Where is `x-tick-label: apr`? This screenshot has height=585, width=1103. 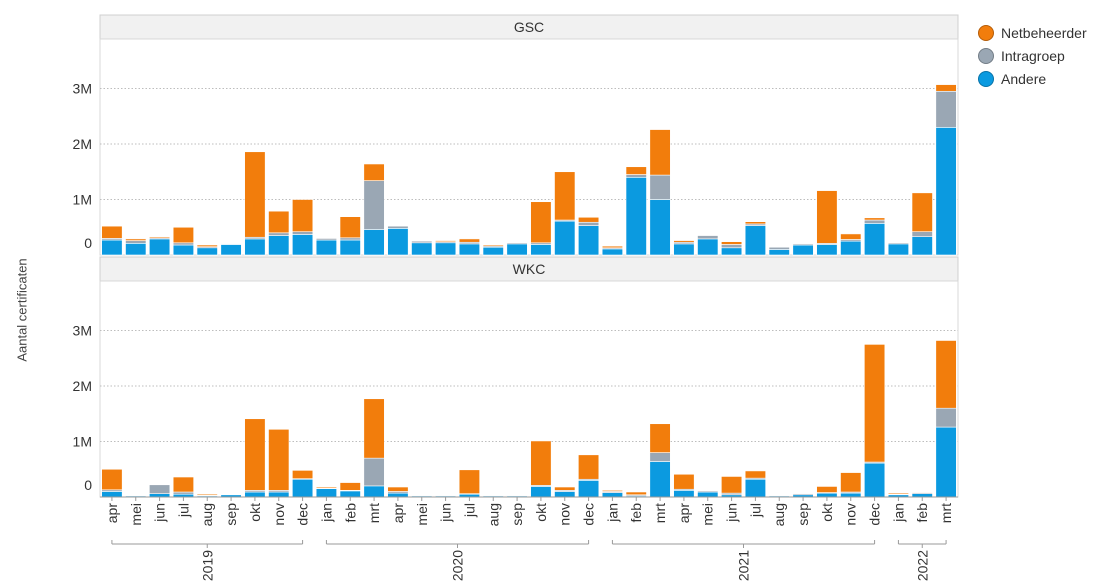
x-tick-label: apr is located at coordinates (112, 513).